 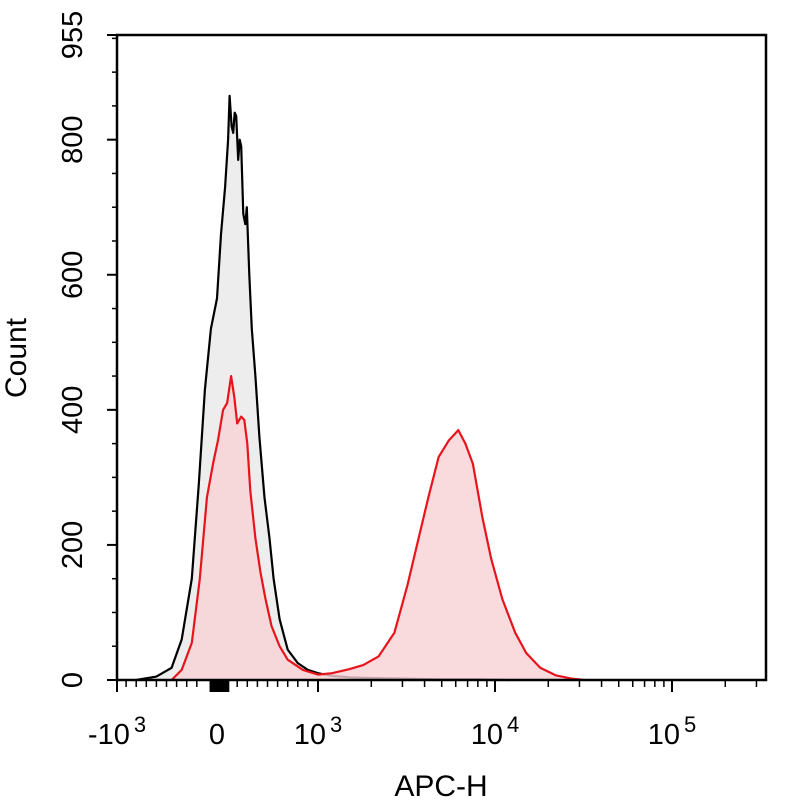 What do you see at coordinates (73, 545) in the screenshot?
I see `y-tick-label: 200` at bounding box center [73, 545].